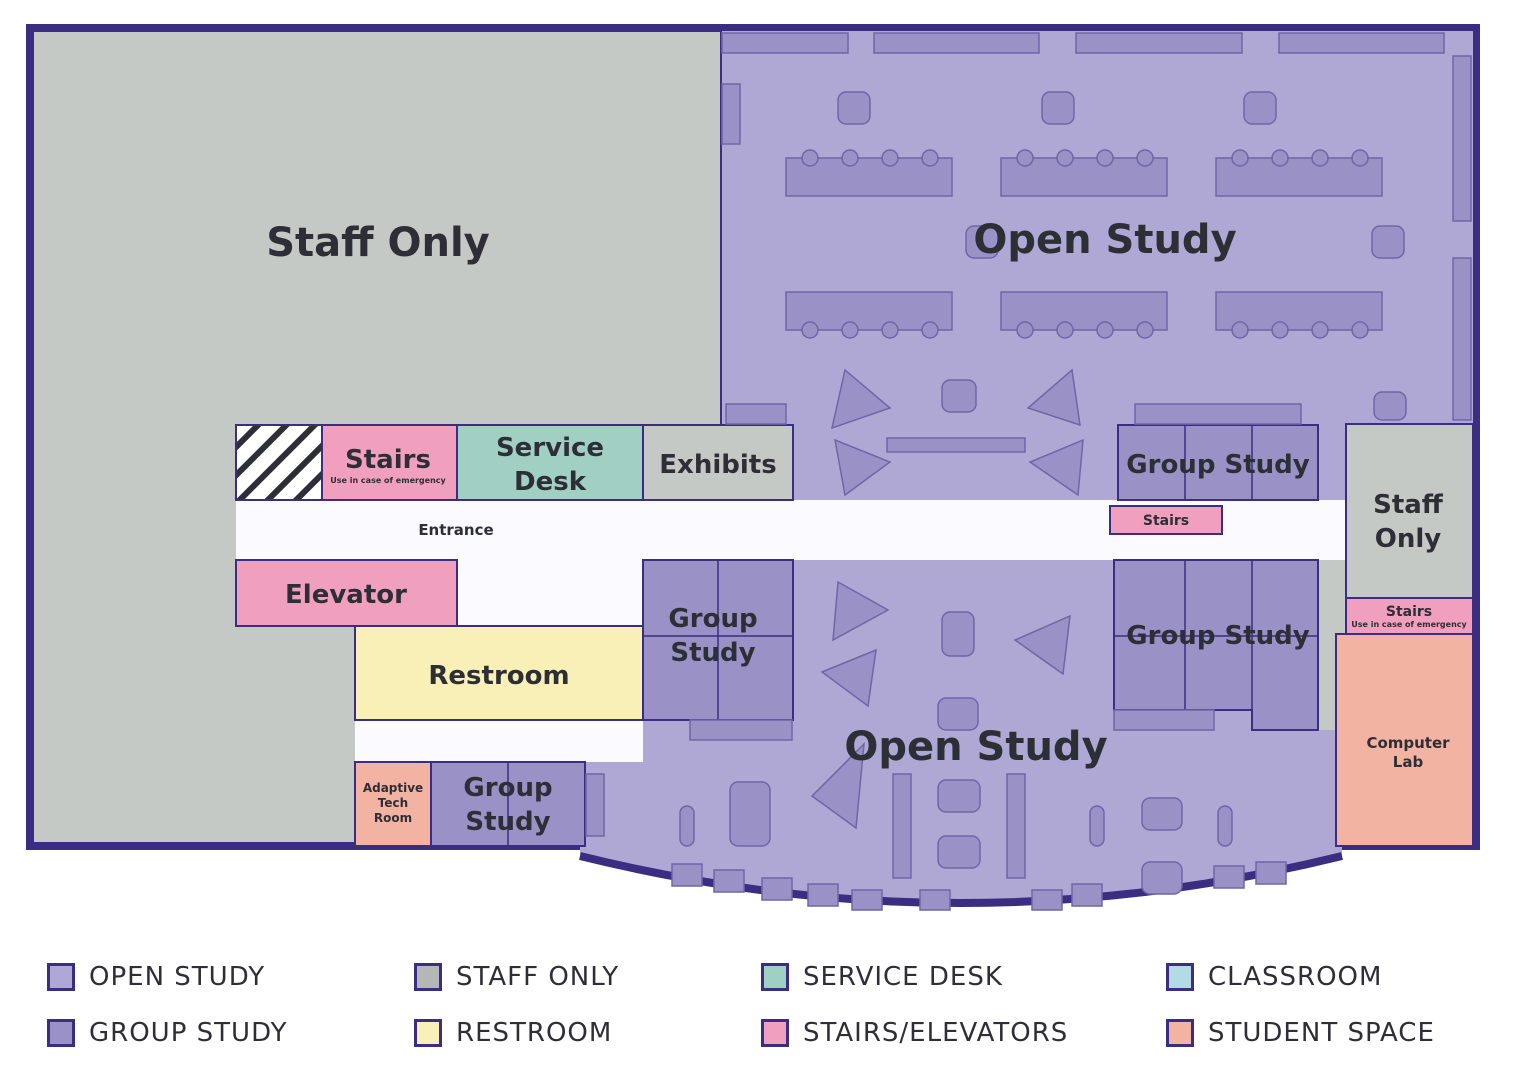 The height and width of the screenshot is (1076, 1522). I want to click on legend-swatch-service-desk, so click(775, 977).